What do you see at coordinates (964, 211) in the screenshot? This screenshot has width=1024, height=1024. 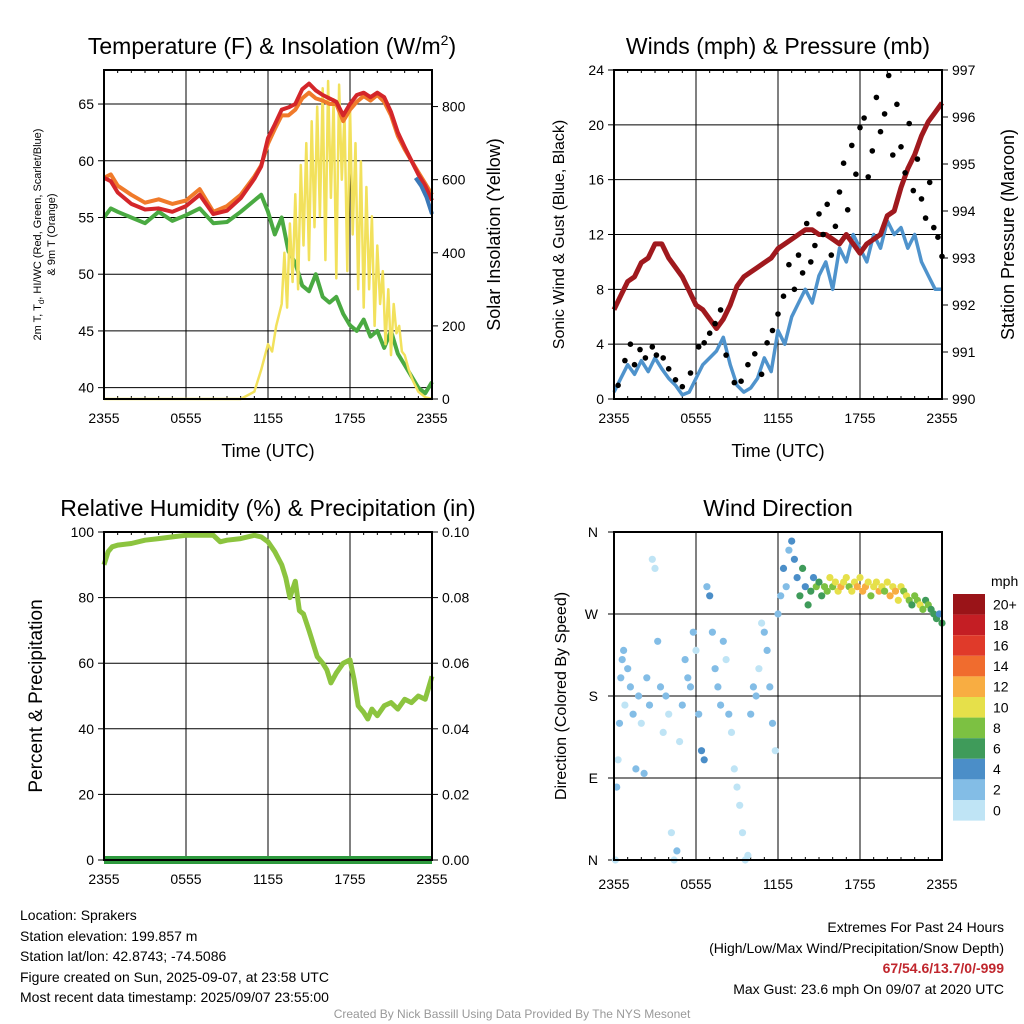 I see `y2-tick-label: 994` at bounding box center [964, 211].